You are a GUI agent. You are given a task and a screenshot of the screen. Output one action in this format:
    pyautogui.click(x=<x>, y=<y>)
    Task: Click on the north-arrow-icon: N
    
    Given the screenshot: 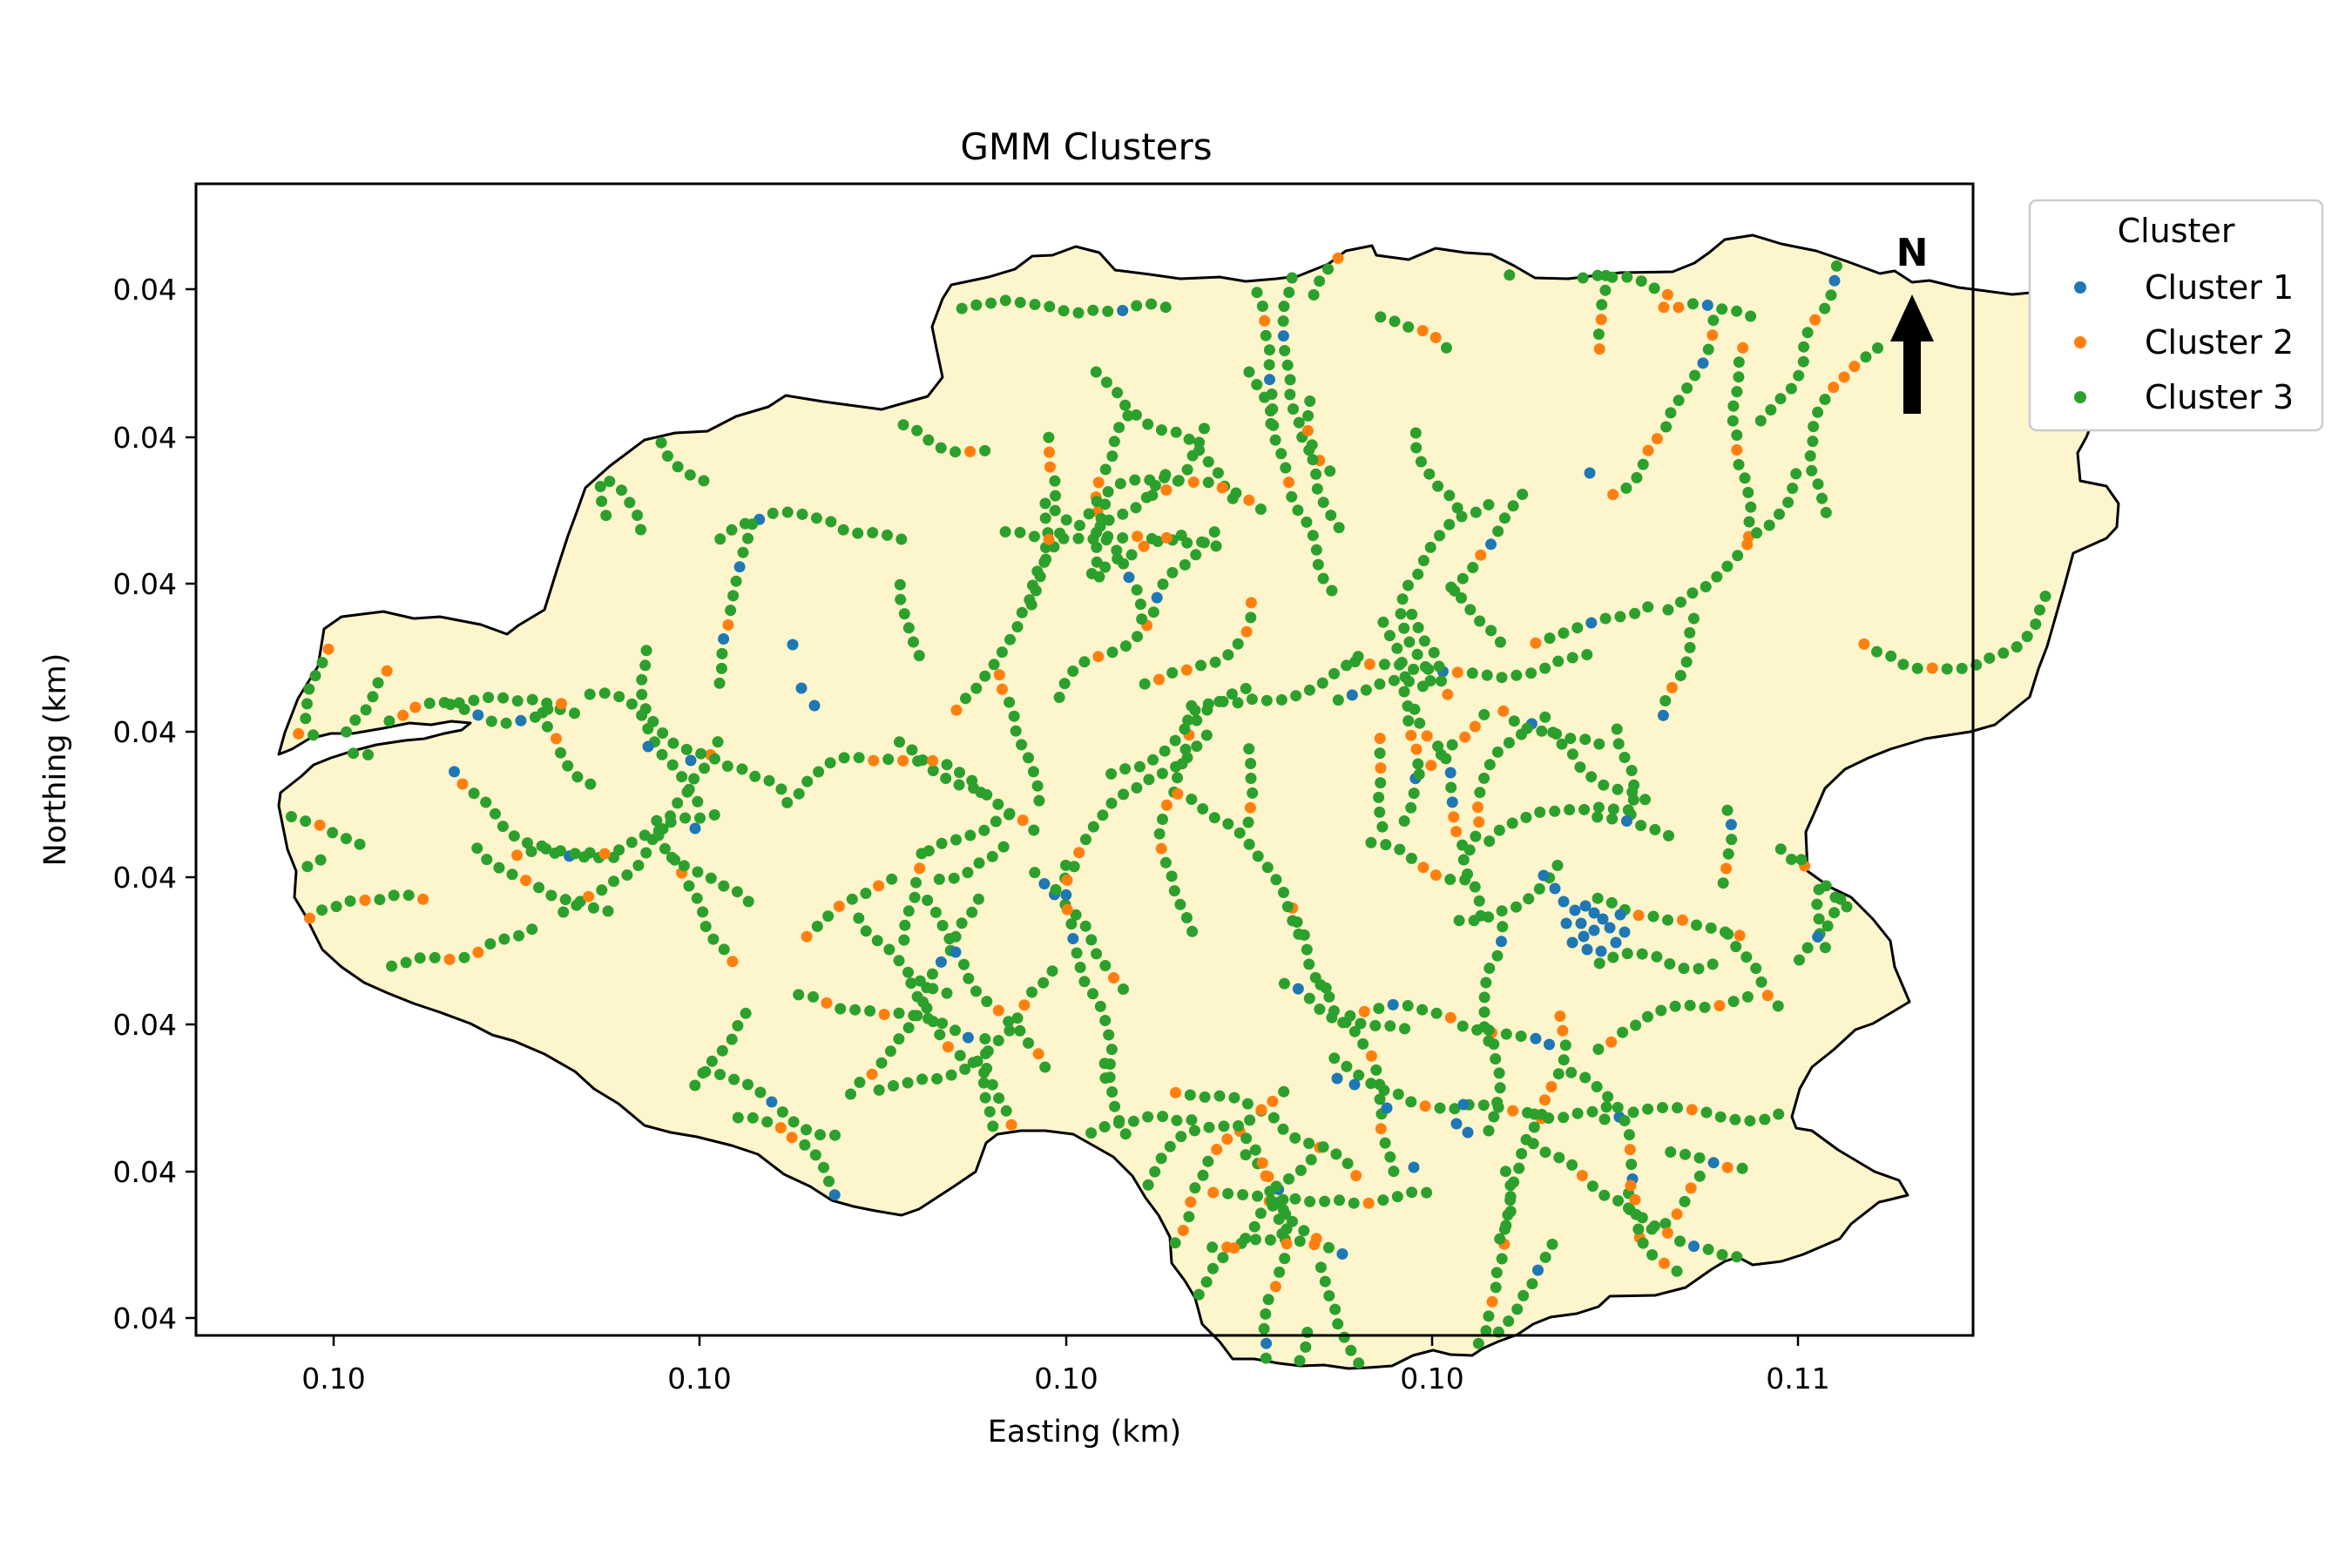 What is the action you would take?
    pyautogui.click(x=1912, y=322)
    